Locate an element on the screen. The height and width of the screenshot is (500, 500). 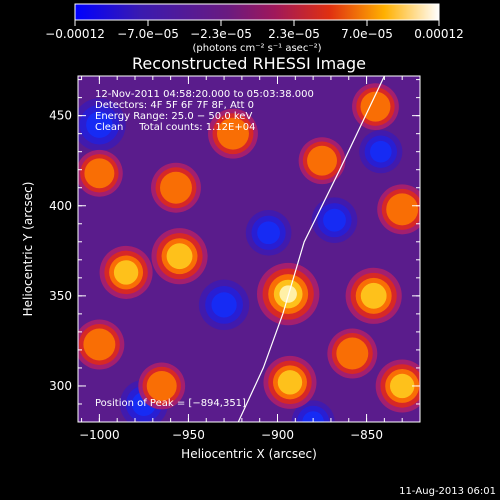
x-tick-label: −900 is located at coordinates (277, 435).